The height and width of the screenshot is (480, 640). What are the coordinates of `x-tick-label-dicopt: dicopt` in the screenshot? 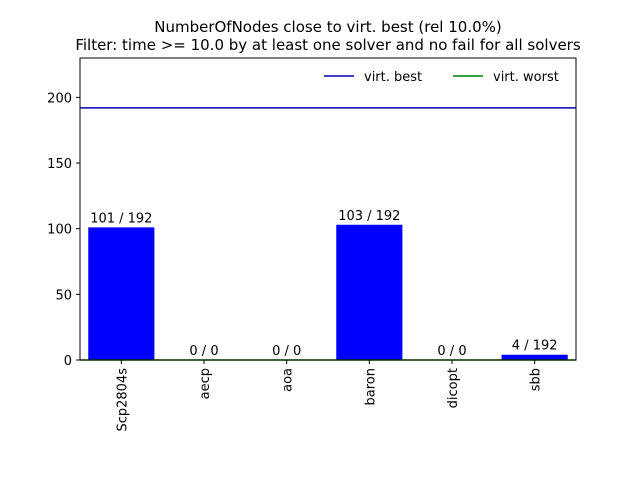 It's located at (453, 388).